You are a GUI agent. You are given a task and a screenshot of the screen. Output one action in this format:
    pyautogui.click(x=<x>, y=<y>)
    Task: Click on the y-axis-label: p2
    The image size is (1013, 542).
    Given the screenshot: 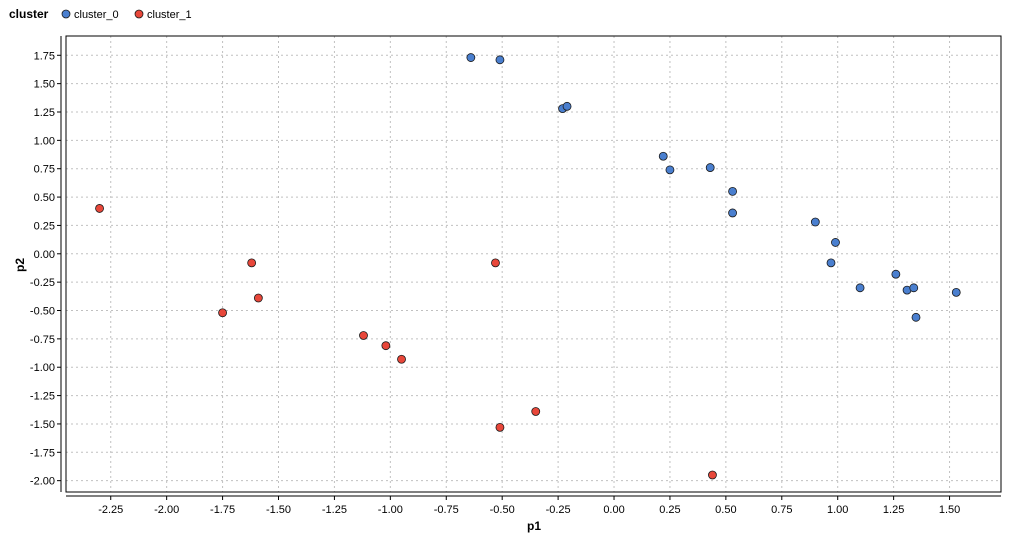 What is the action you would take?
    pyautogui.click(x=20, y=265)
    